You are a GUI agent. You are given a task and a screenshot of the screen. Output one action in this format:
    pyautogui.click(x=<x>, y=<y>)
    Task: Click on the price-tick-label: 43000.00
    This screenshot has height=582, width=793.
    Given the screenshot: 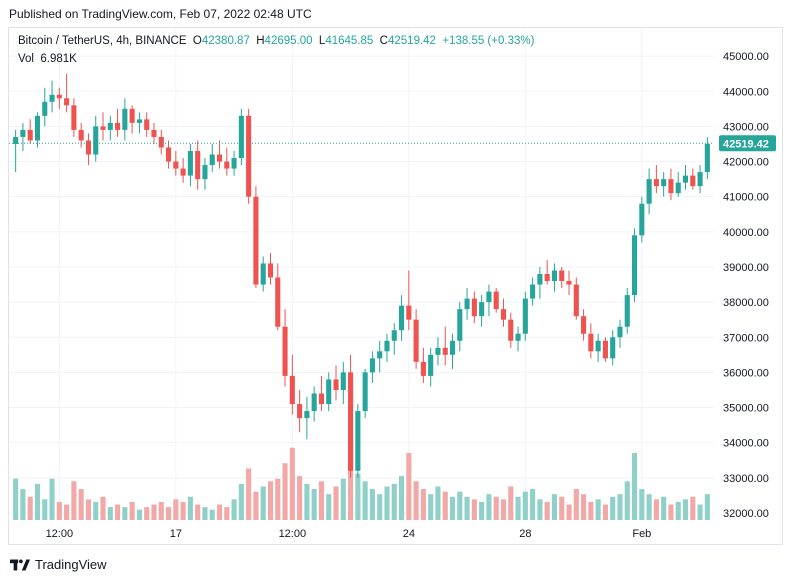 What is the action you would take?
    pyautogui.click(x=746, y=127)
    